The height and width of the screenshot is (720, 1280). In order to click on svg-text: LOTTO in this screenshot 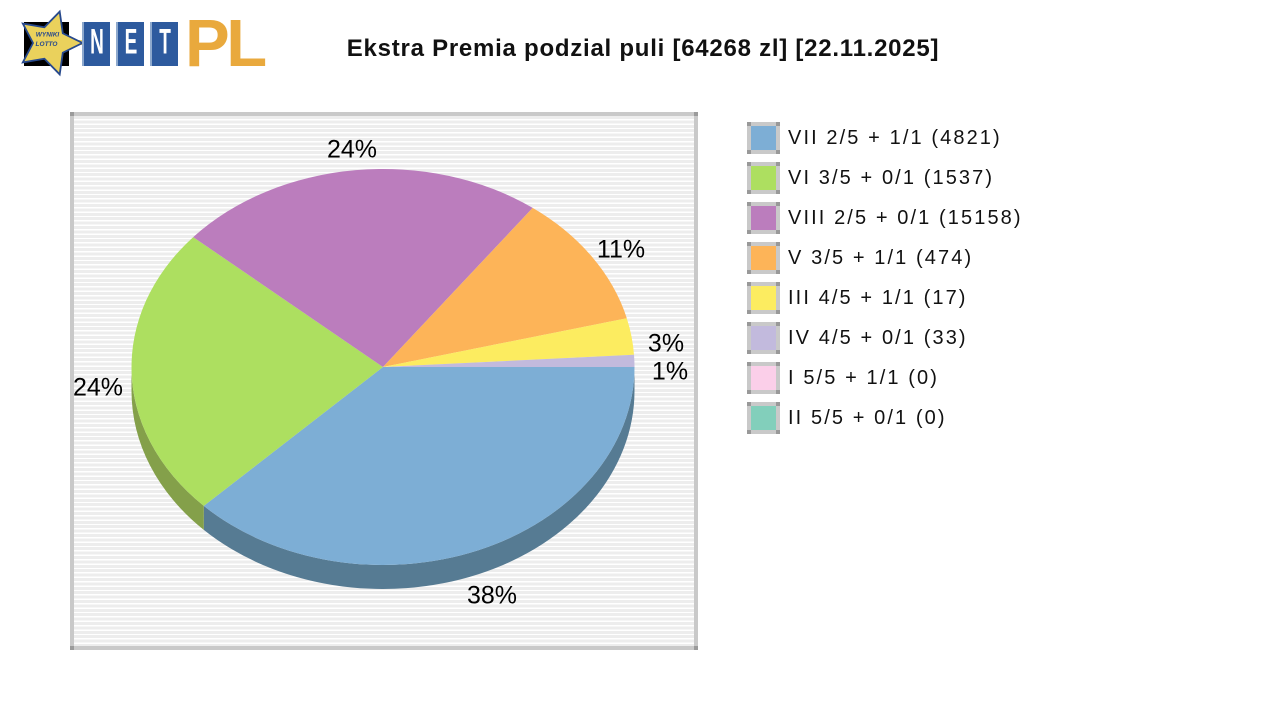, I will do `click(47, 44)`.